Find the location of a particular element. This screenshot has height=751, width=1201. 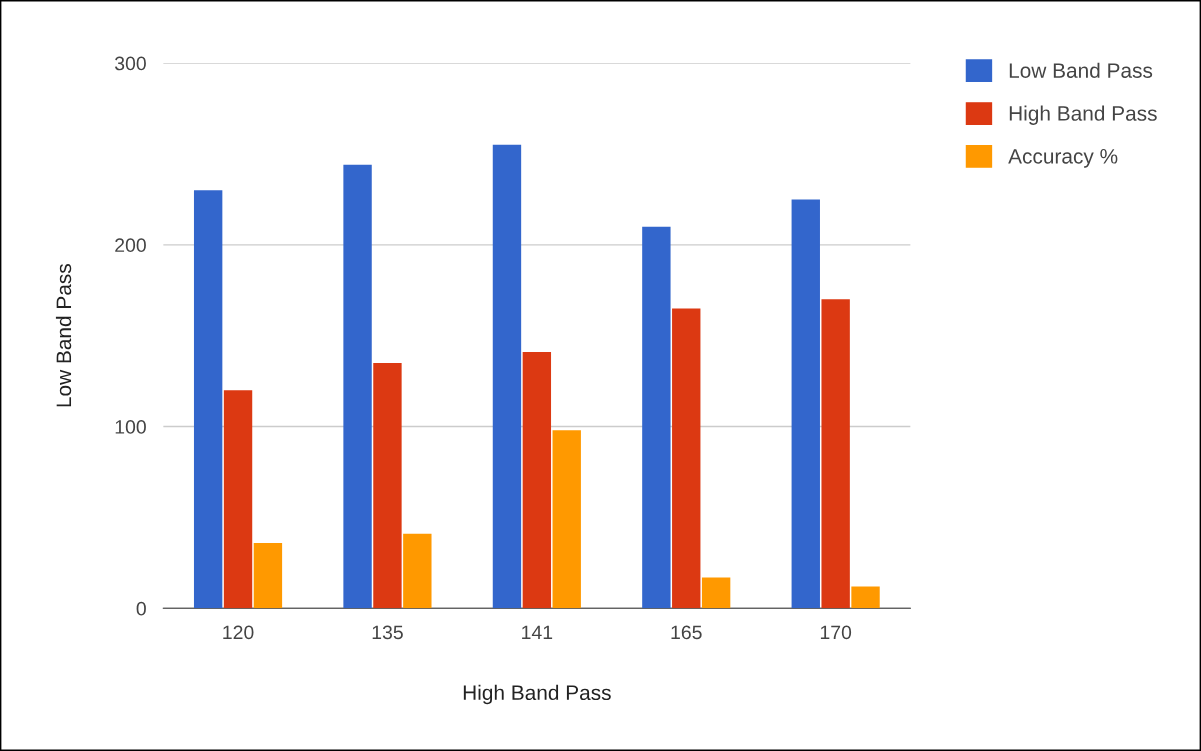

x-tick-label: 165 is located at coordinates (686, 632).